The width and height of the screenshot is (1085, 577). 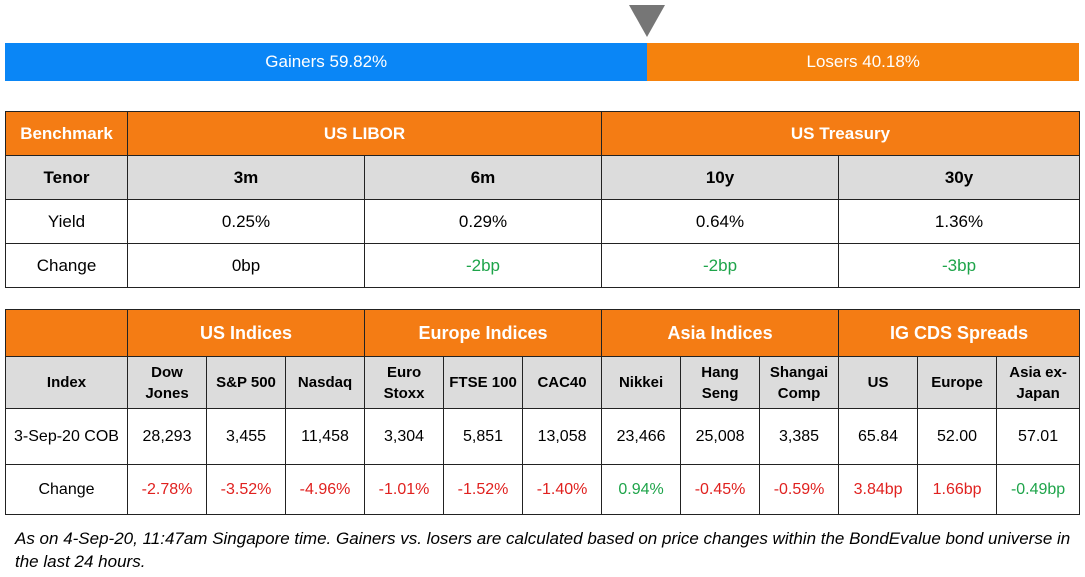 I want to click on index-value-cell: 57.01, so click(x=1038, y=436).